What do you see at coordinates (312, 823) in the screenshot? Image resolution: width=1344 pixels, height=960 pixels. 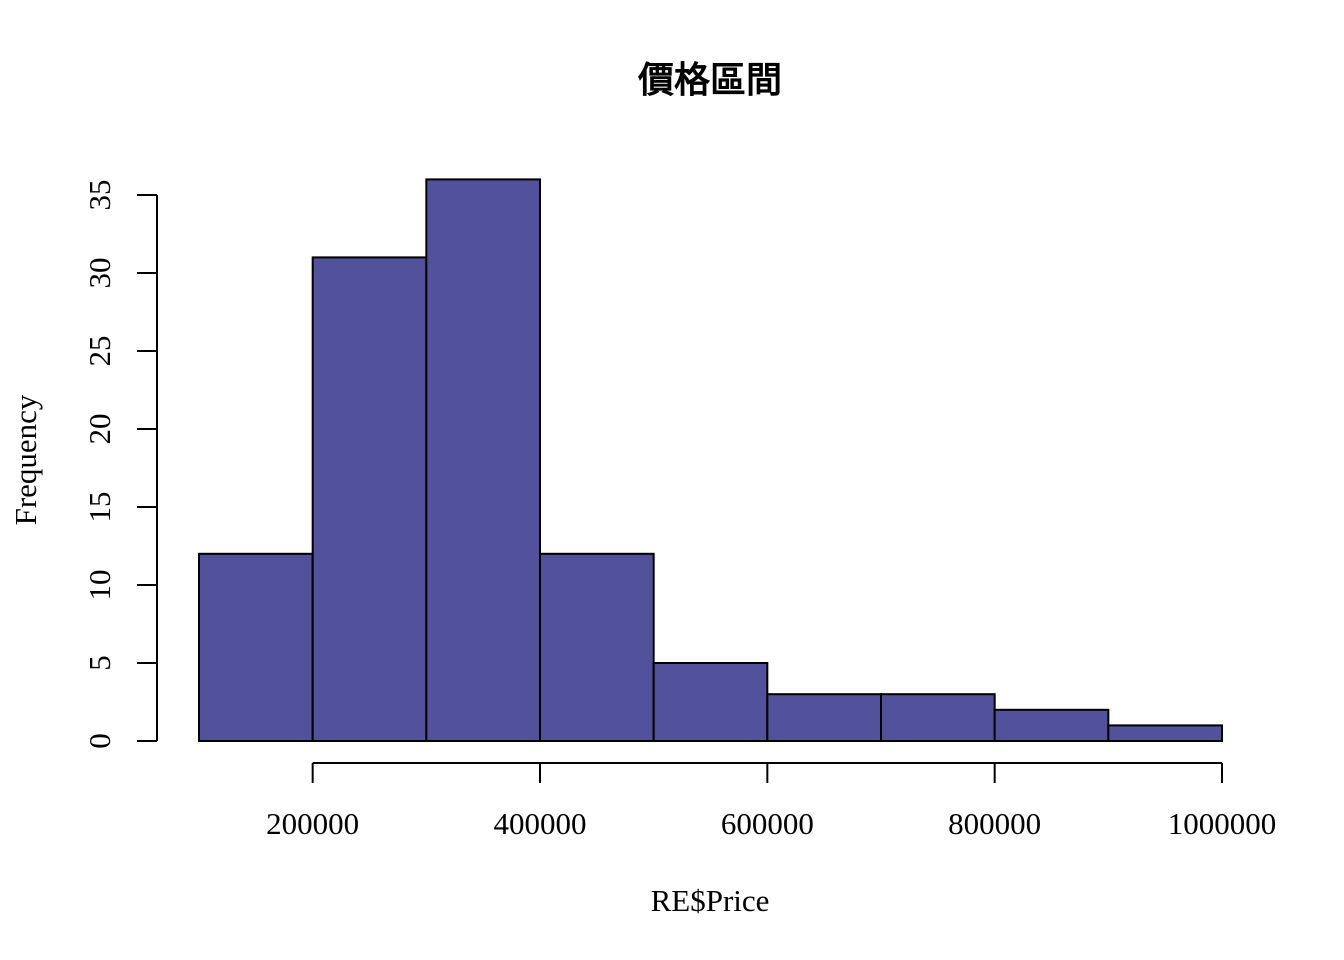 I see `x-tick-label: 200000` at bounding box center [312, 823].